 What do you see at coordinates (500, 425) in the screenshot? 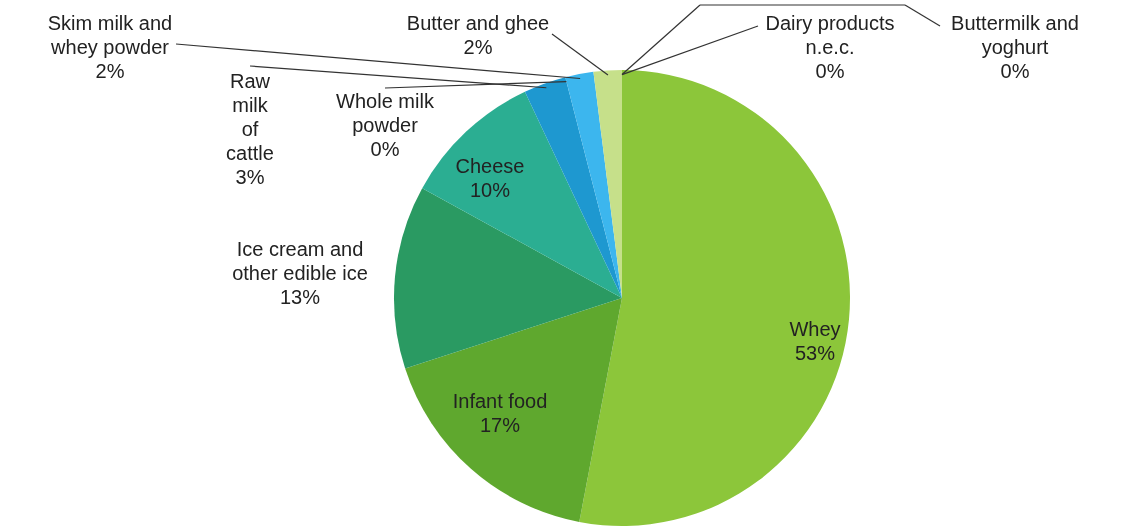
I see `data-label: 17%` at bounding box center [500, 425].